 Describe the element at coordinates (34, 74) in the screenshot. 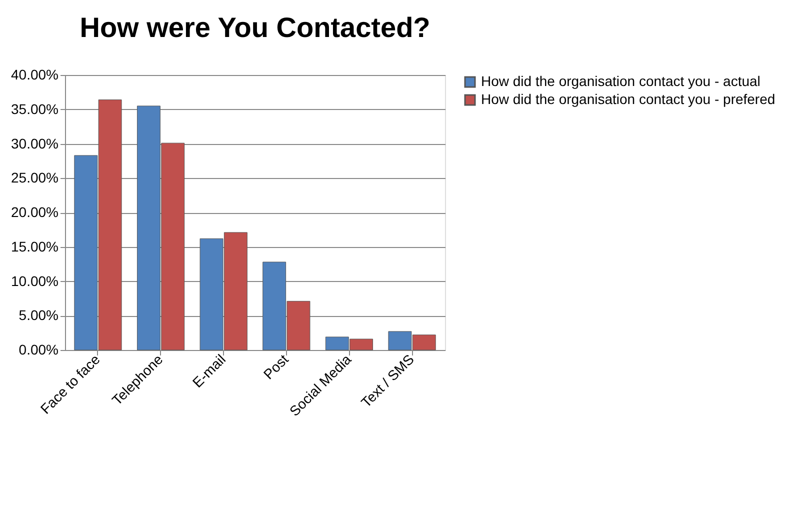

I see `y-tick-label: 40.00%` at that location.